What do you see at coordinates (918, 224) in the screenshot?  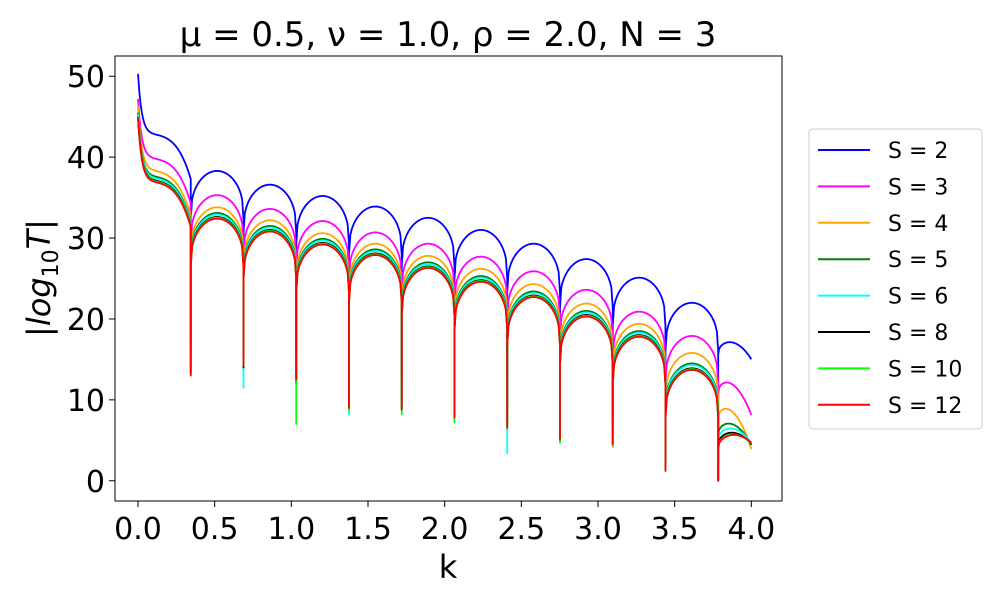 I see `legend-label: S = 4` at bounding box center [918, 224].